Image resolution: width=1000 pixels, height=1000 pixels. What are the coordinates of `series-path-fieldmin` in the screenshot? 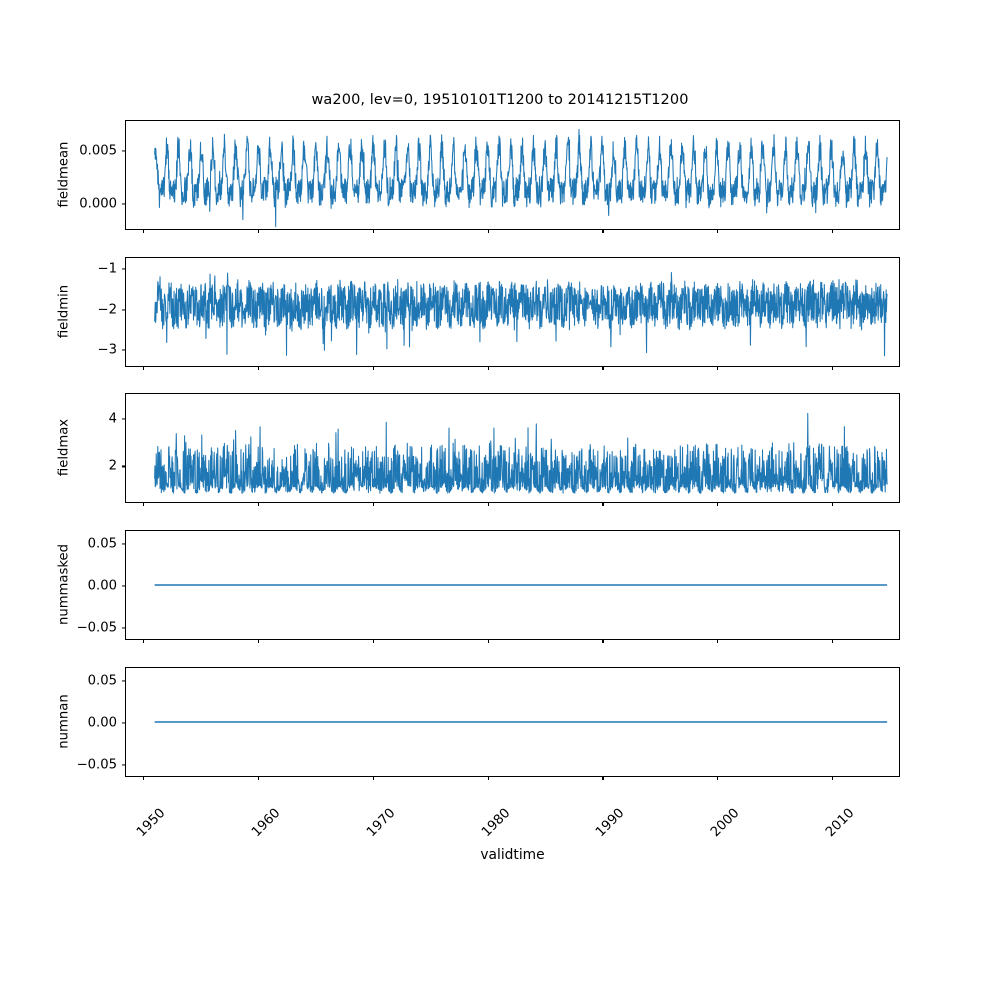 It's located at (521, 313).